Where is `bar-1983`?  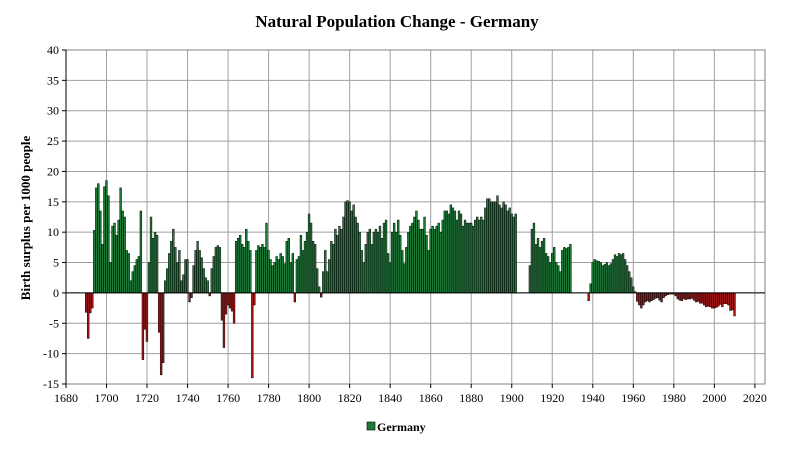 bar-1983 is located at coordinates (679, 296).